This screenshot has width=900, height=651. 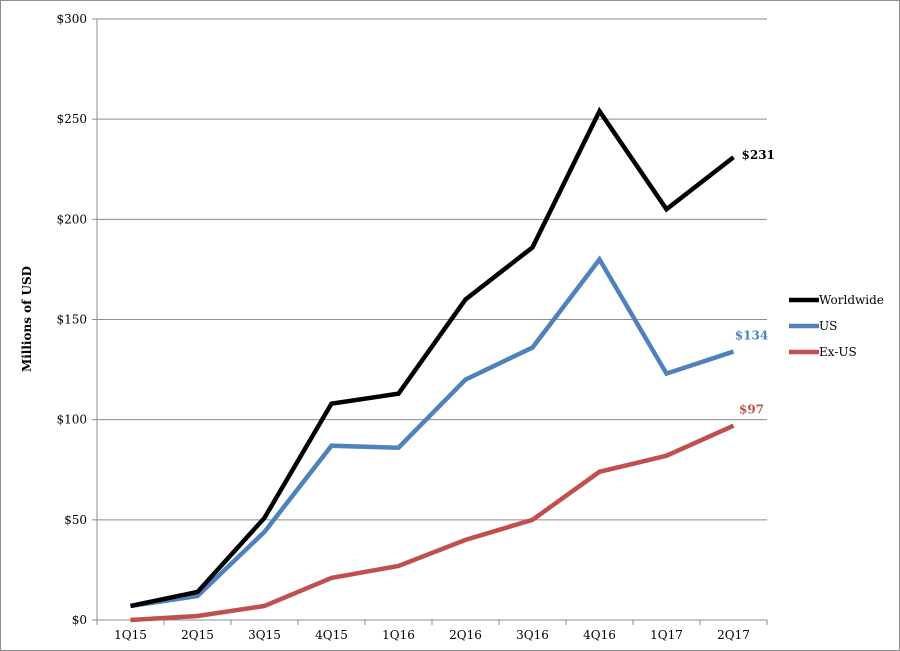 I want to click on y-tick-label: $250, so click(x=71, y=119).